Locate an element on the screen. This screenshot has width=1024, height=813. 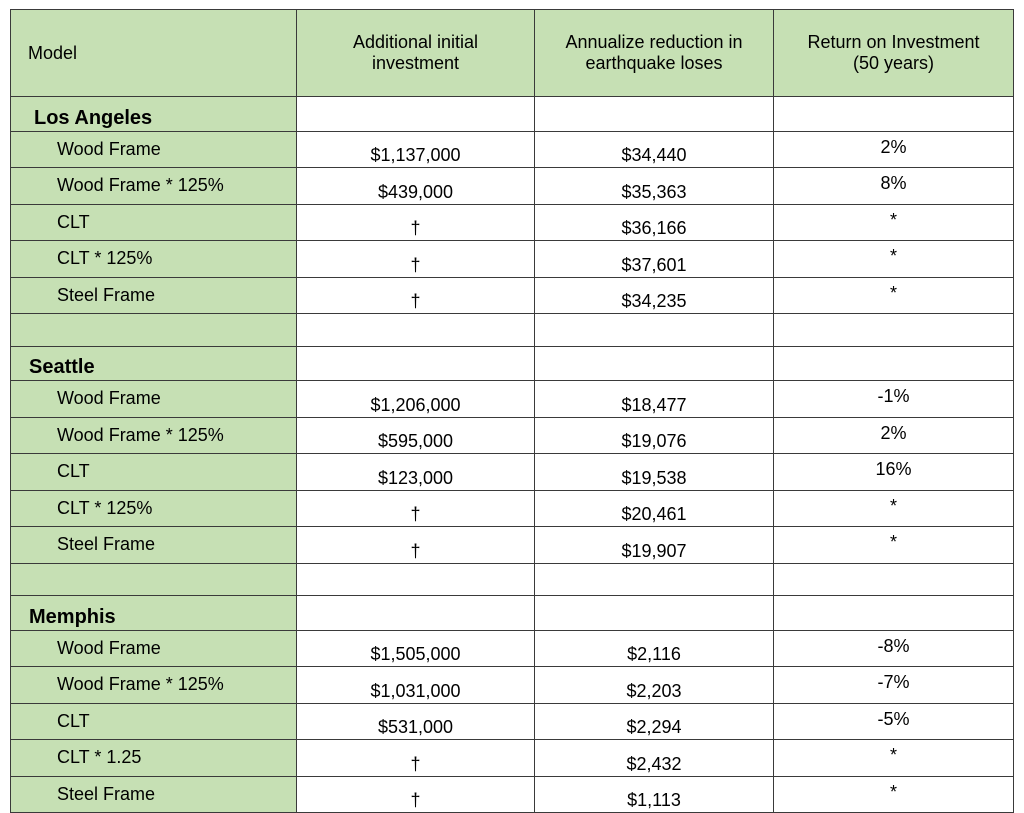
investment-cell: $531,000 is located at coordinates (415, 721).